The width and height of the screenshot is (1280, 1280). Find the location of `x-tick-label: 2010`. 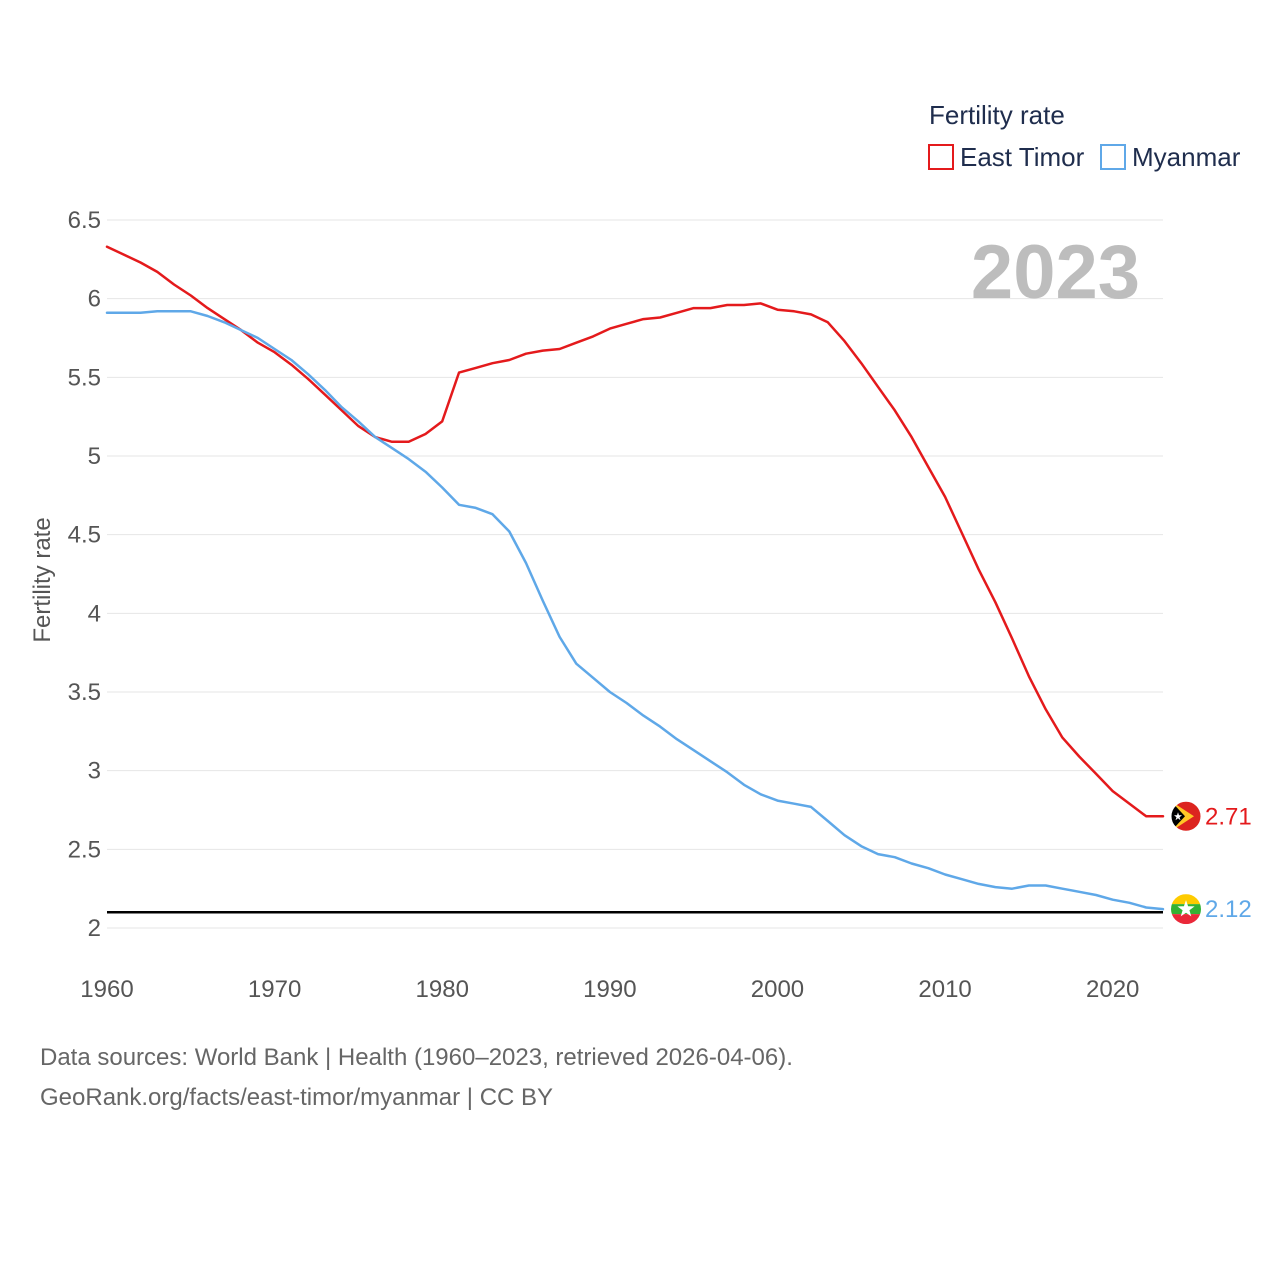

x-tick-label: 2010 is located at coordinates (944, 989).